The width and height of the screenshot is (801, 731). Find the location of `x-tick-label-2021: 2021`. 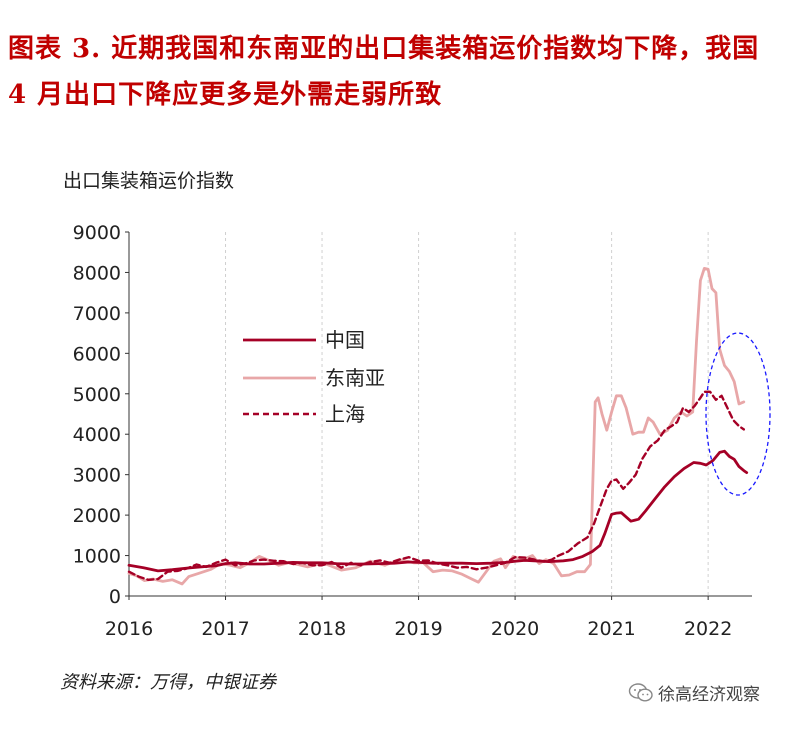

x-tick-label-2021: 2021 is located at coordinates (611, 629).